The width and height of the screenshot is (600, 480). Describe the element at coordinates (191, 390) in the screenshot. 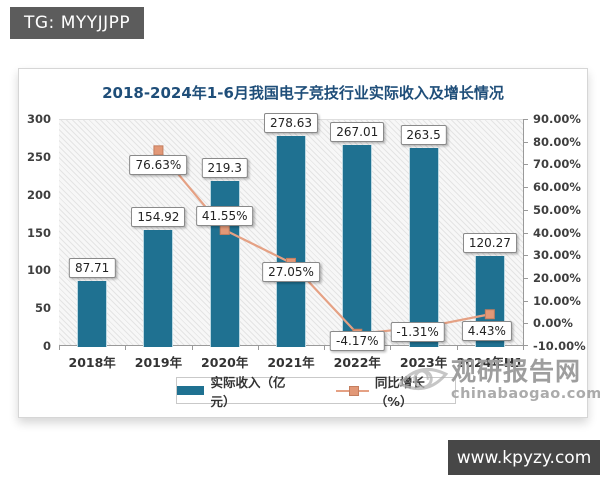

I see `bar-swatch-icon` at that location.